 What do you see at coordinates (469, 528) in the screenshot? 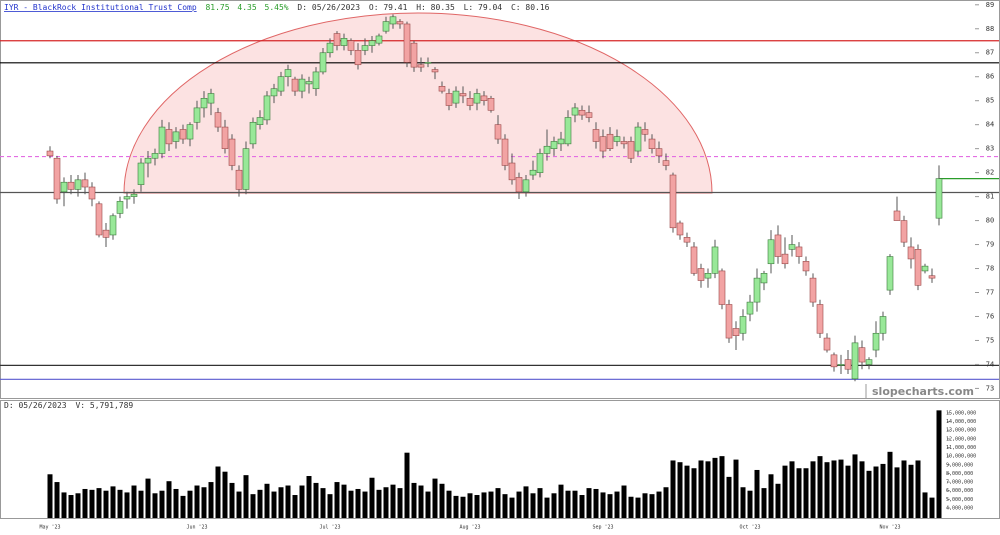
I see `x-tick-label: Aug '23` at bounding box center [469, 528].